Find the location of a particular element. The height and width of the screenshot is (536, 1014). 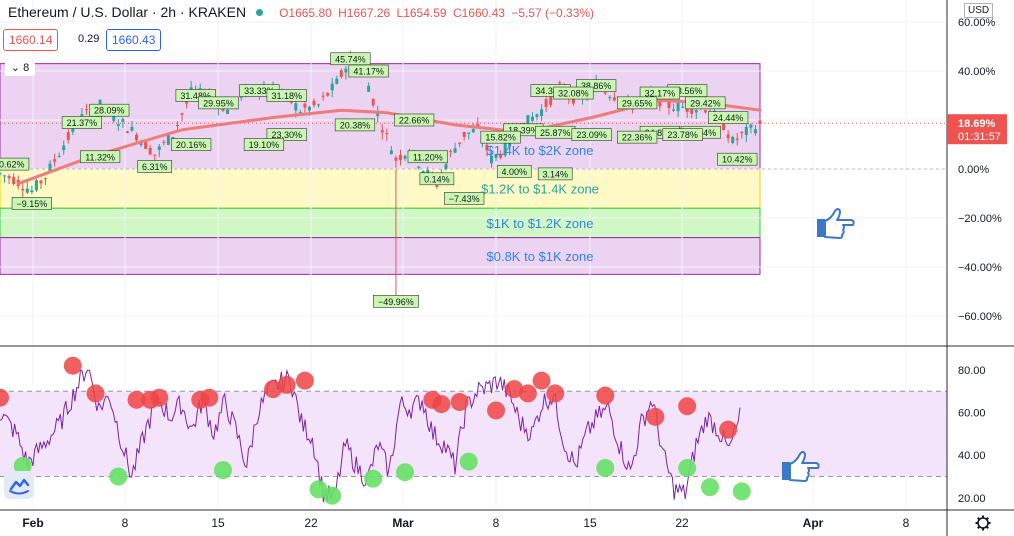

currency-button: USD is located at coordinates (979, 10).